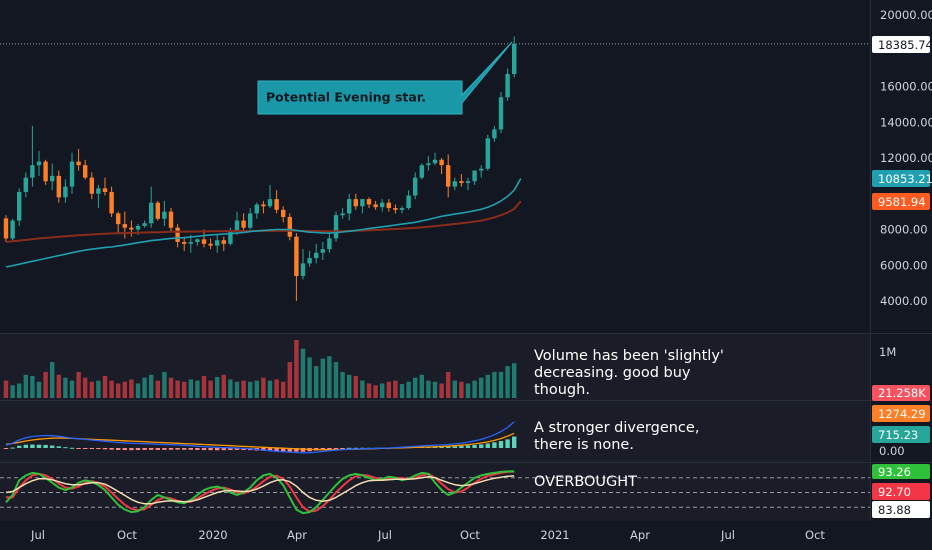  Describe the element at coordinates (904, 301) in the screenshot. I see `price-axis-tick: 4000.00` at that location.